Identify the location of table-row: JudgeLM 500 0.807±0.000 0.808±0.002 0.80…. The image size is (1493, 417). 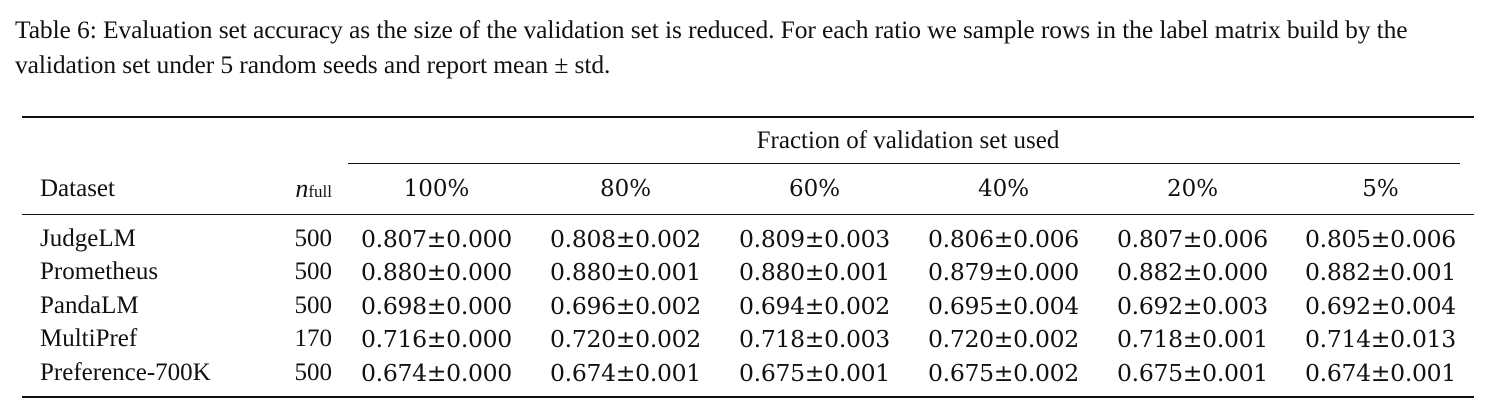
(748, 235).